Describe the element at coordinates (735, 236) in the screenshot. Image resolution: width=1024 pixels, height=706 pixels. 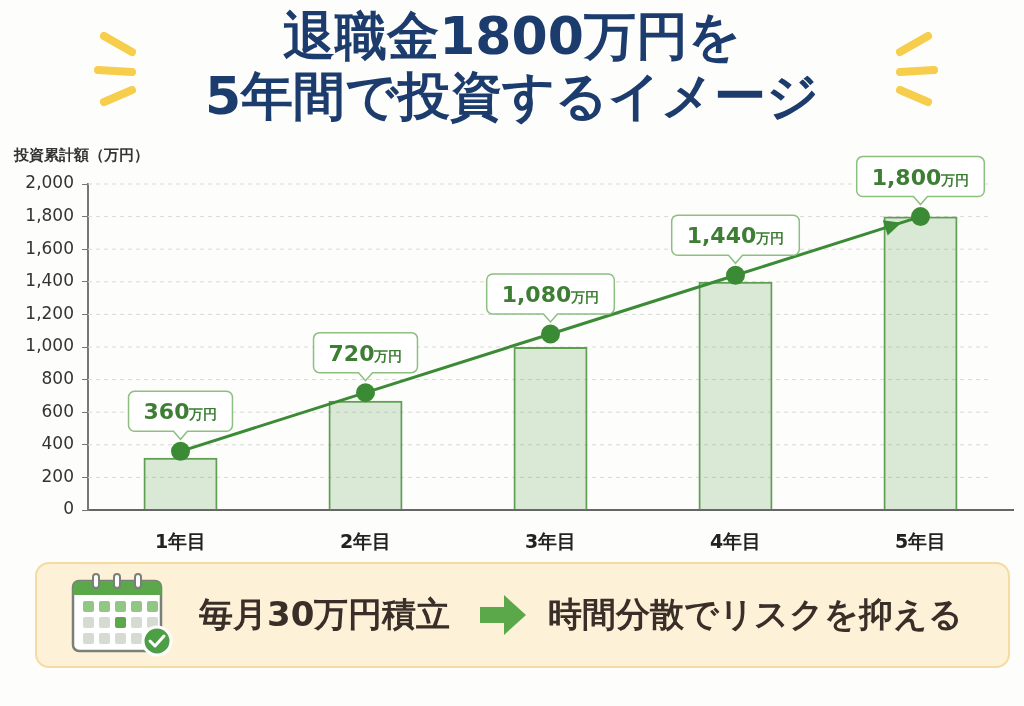
I see `data-label: 1,440万円` at that location.